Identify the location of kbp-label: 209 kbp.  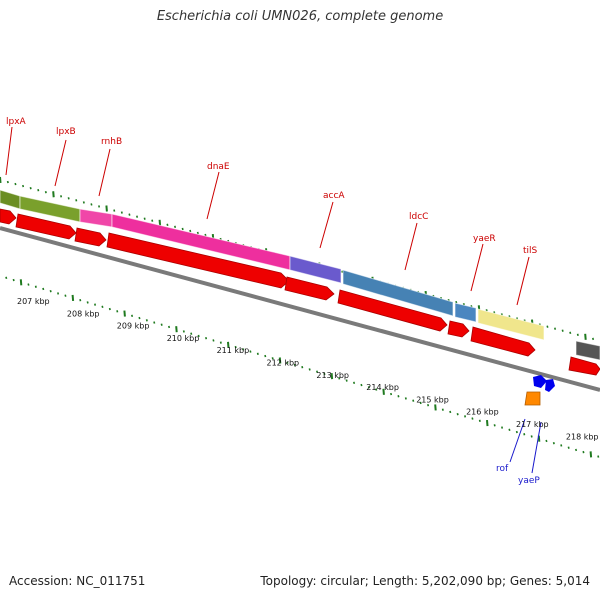
(133, 326).